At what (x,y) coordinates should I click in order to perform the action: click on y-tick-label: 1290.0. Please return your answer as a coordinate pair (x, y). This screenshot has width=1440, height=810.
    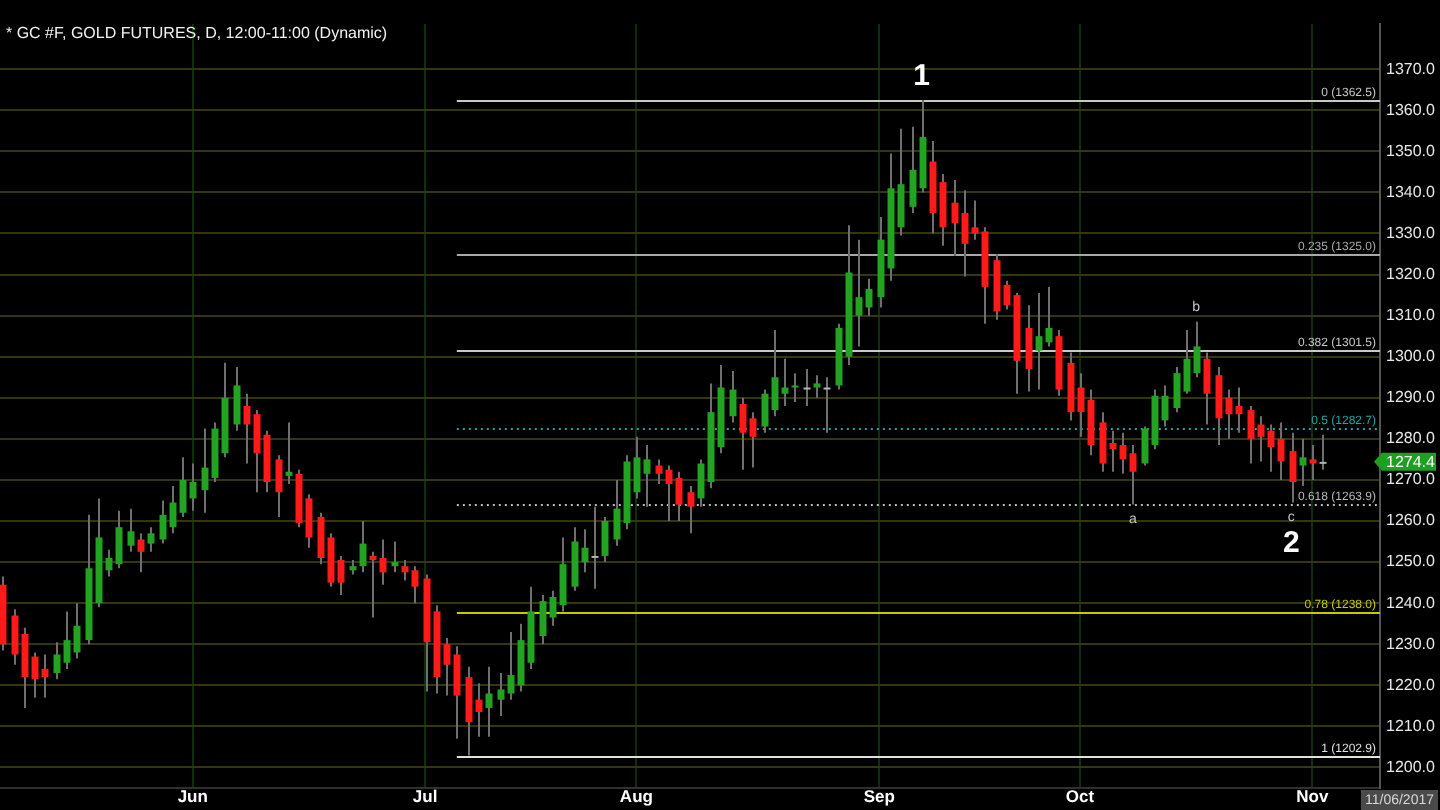
    Looking at the image, I should click on (1411, 397).